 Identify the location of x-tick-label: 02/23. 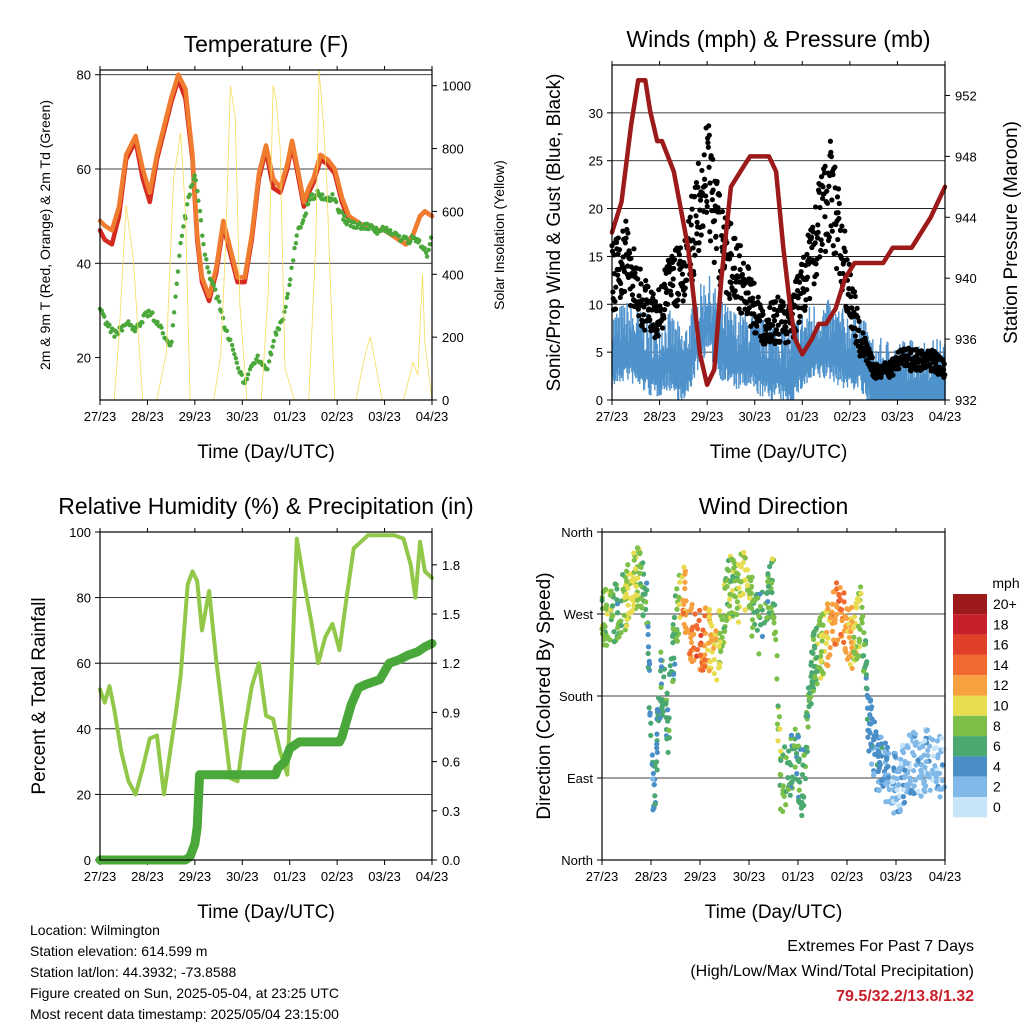
(337, 416).